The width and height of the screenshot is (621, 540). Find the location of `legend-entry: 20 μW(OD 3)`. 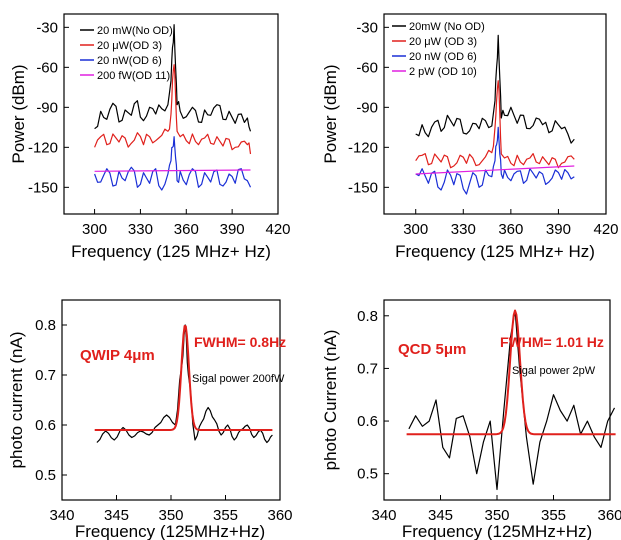

legend-entry: 20 μW(OD 3) is located at coordinates (129, 46).